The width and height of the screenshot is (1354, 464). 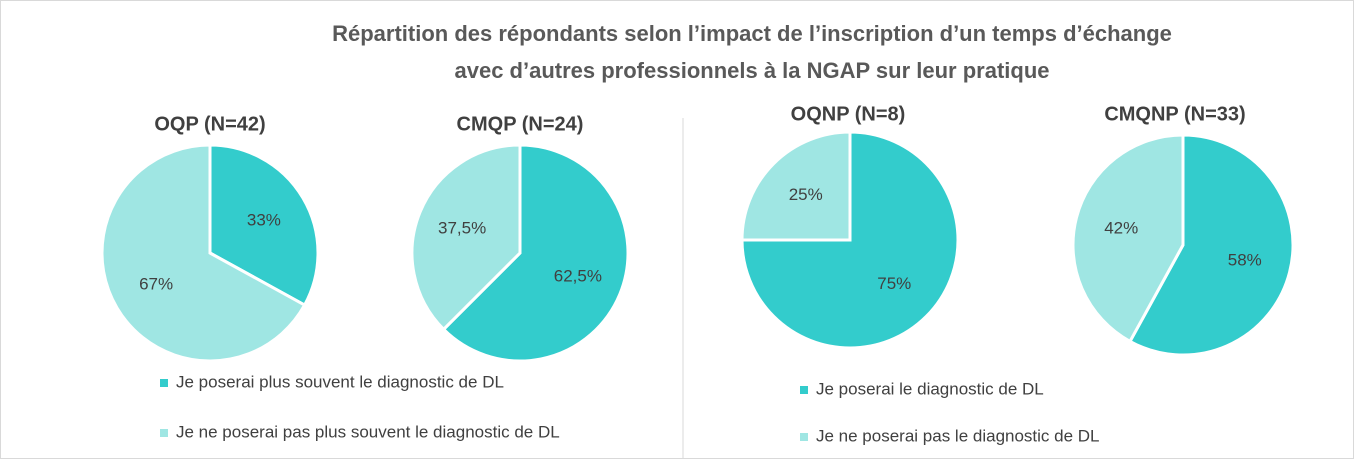 What do you see at coordinates (930, 388) in the screenshot?
I see `legend-label: Je poserai le diagnostic de DL` at bounding box center [930, 388].